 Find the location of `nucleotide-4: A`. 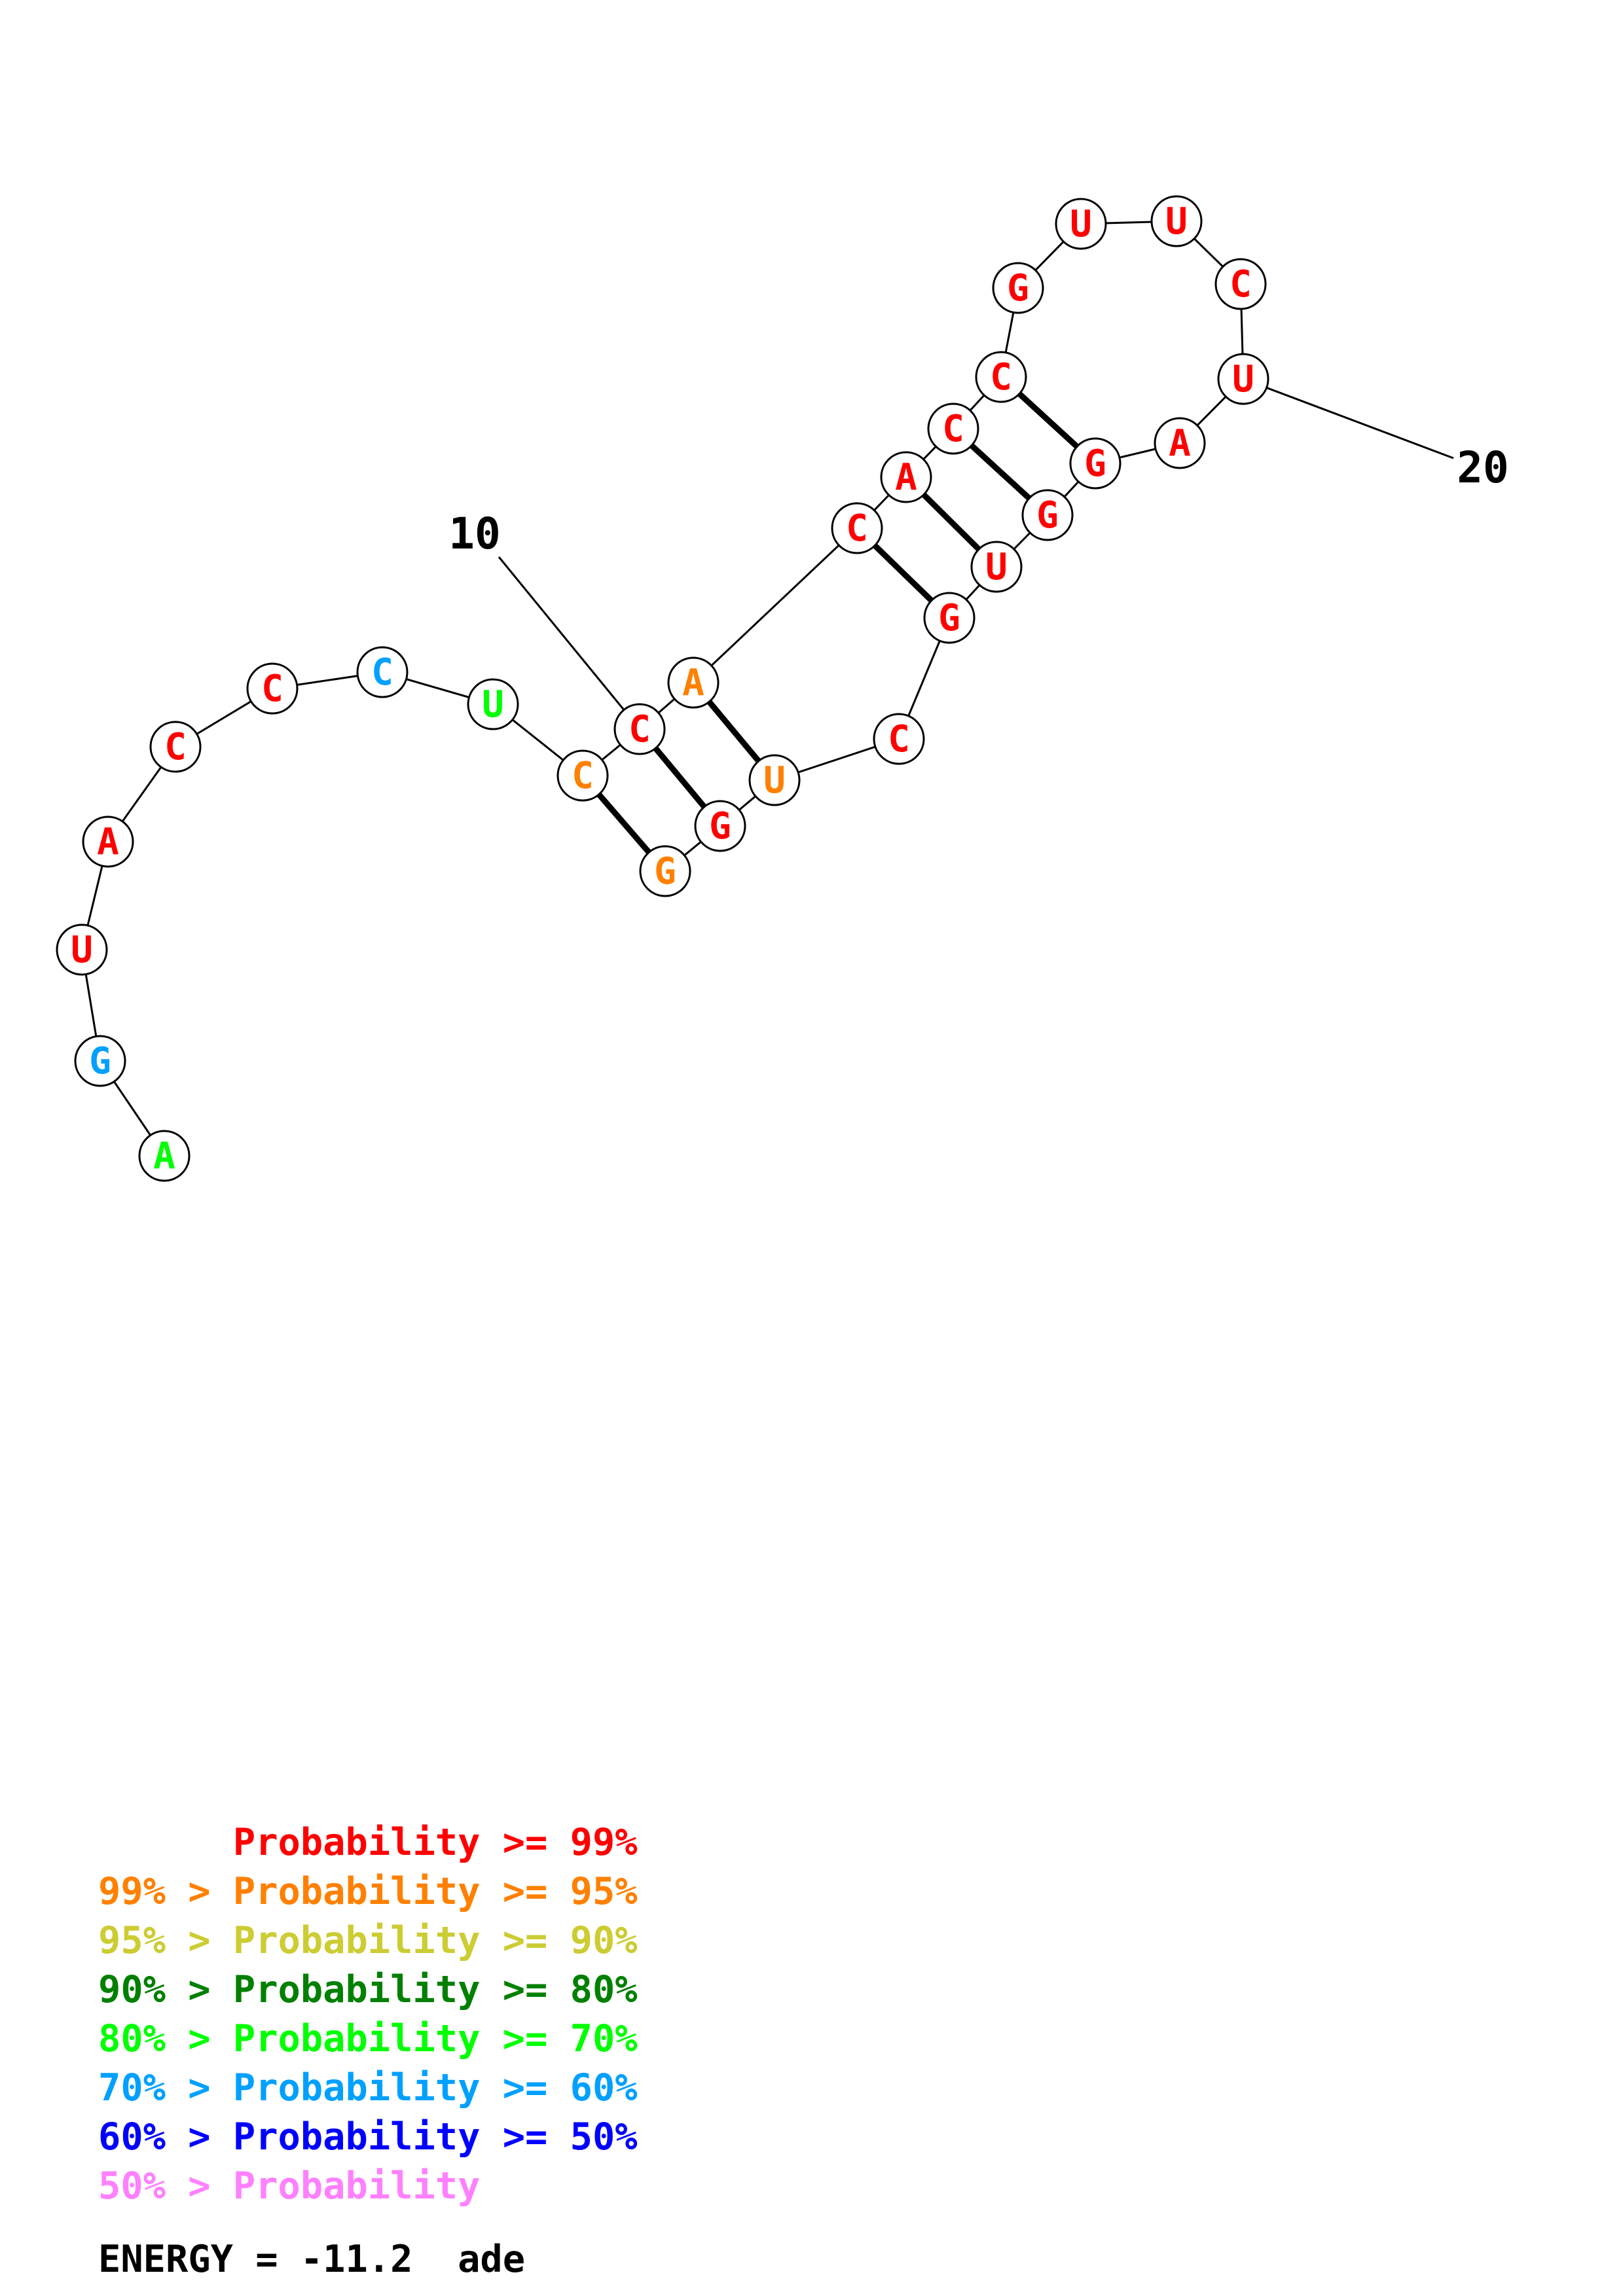

nucleotide-4: A is located at coordinates (108, 842).